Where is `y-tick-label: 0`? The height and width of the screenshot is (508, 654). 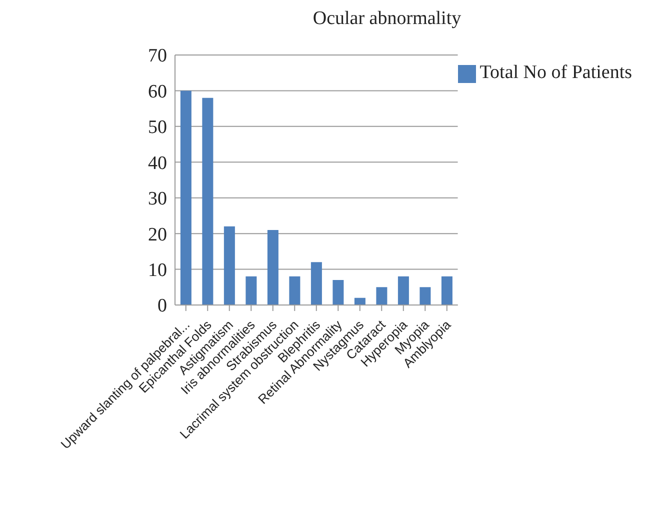 y-tick-label: 0 is located at coordinates (162, 306).